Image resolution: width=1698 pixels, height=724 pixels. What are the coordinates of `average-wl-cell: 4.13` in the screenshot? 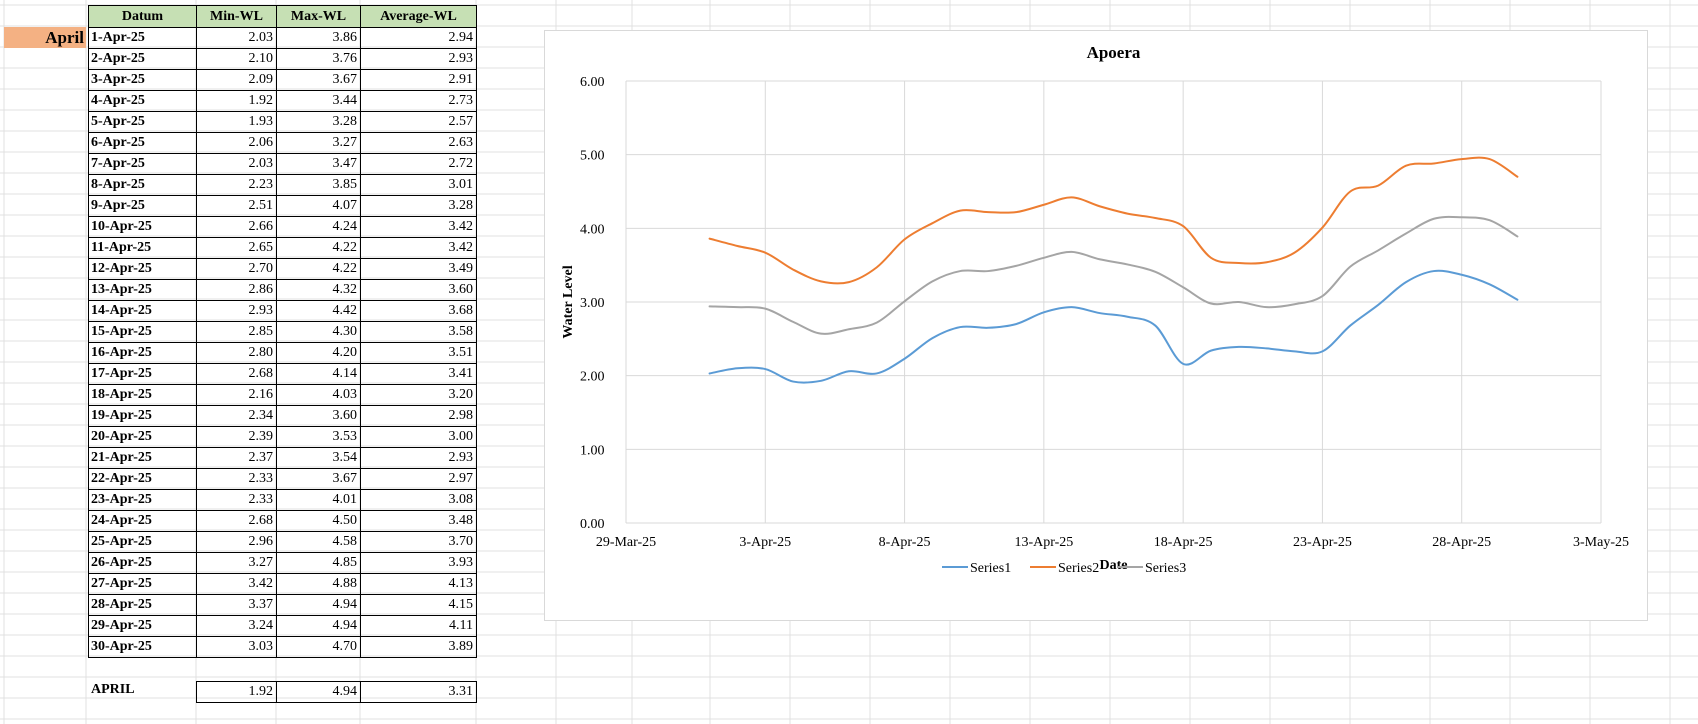 It's located at (418, 584).